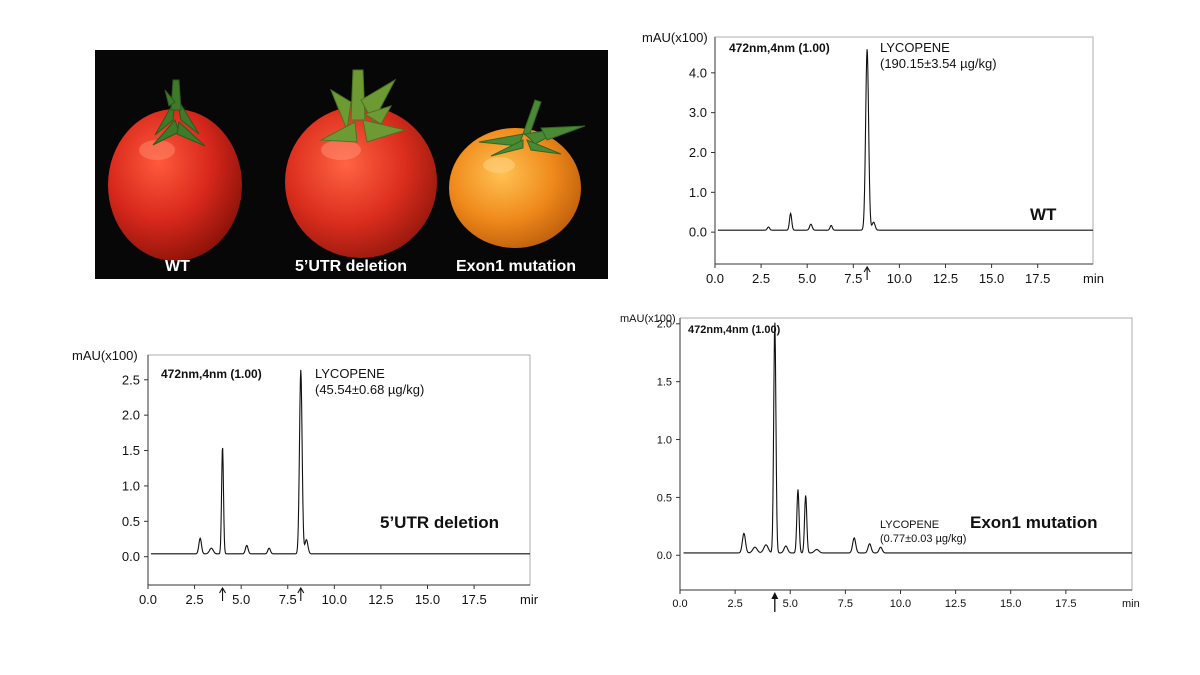 The width and height of the screenshot is (1200, 675). I want to click on utr-photo-label: 5’UTR deletion, so click(351, 266).